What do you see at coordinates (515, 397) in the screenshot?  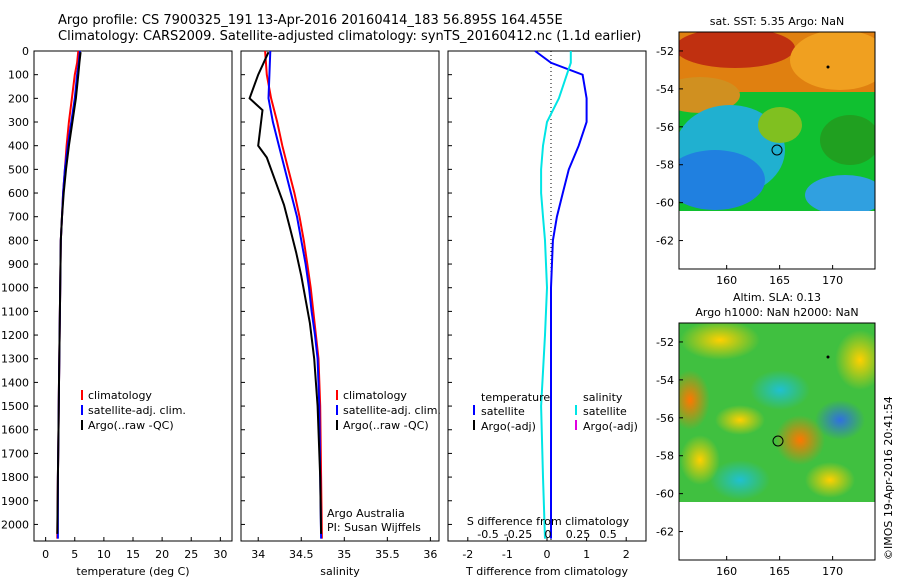 I see `diff-legend-temperature-title: temperature` at bounding box center [515, 397].